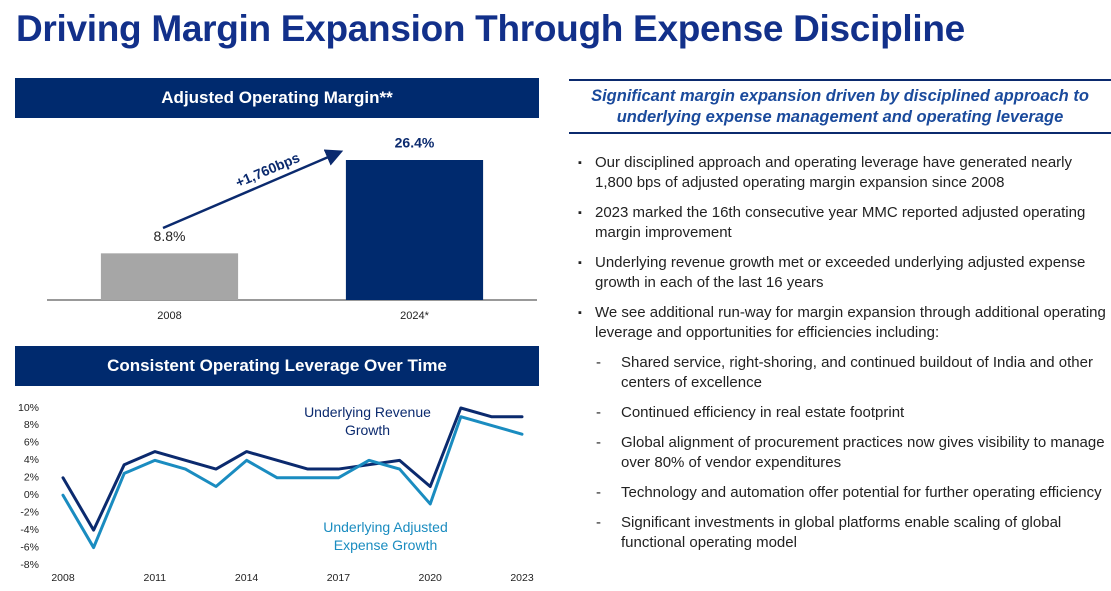  Describe the element at coordinates (28, 408) in the screenshot. I see `y-tick-label: 10%` at that location.